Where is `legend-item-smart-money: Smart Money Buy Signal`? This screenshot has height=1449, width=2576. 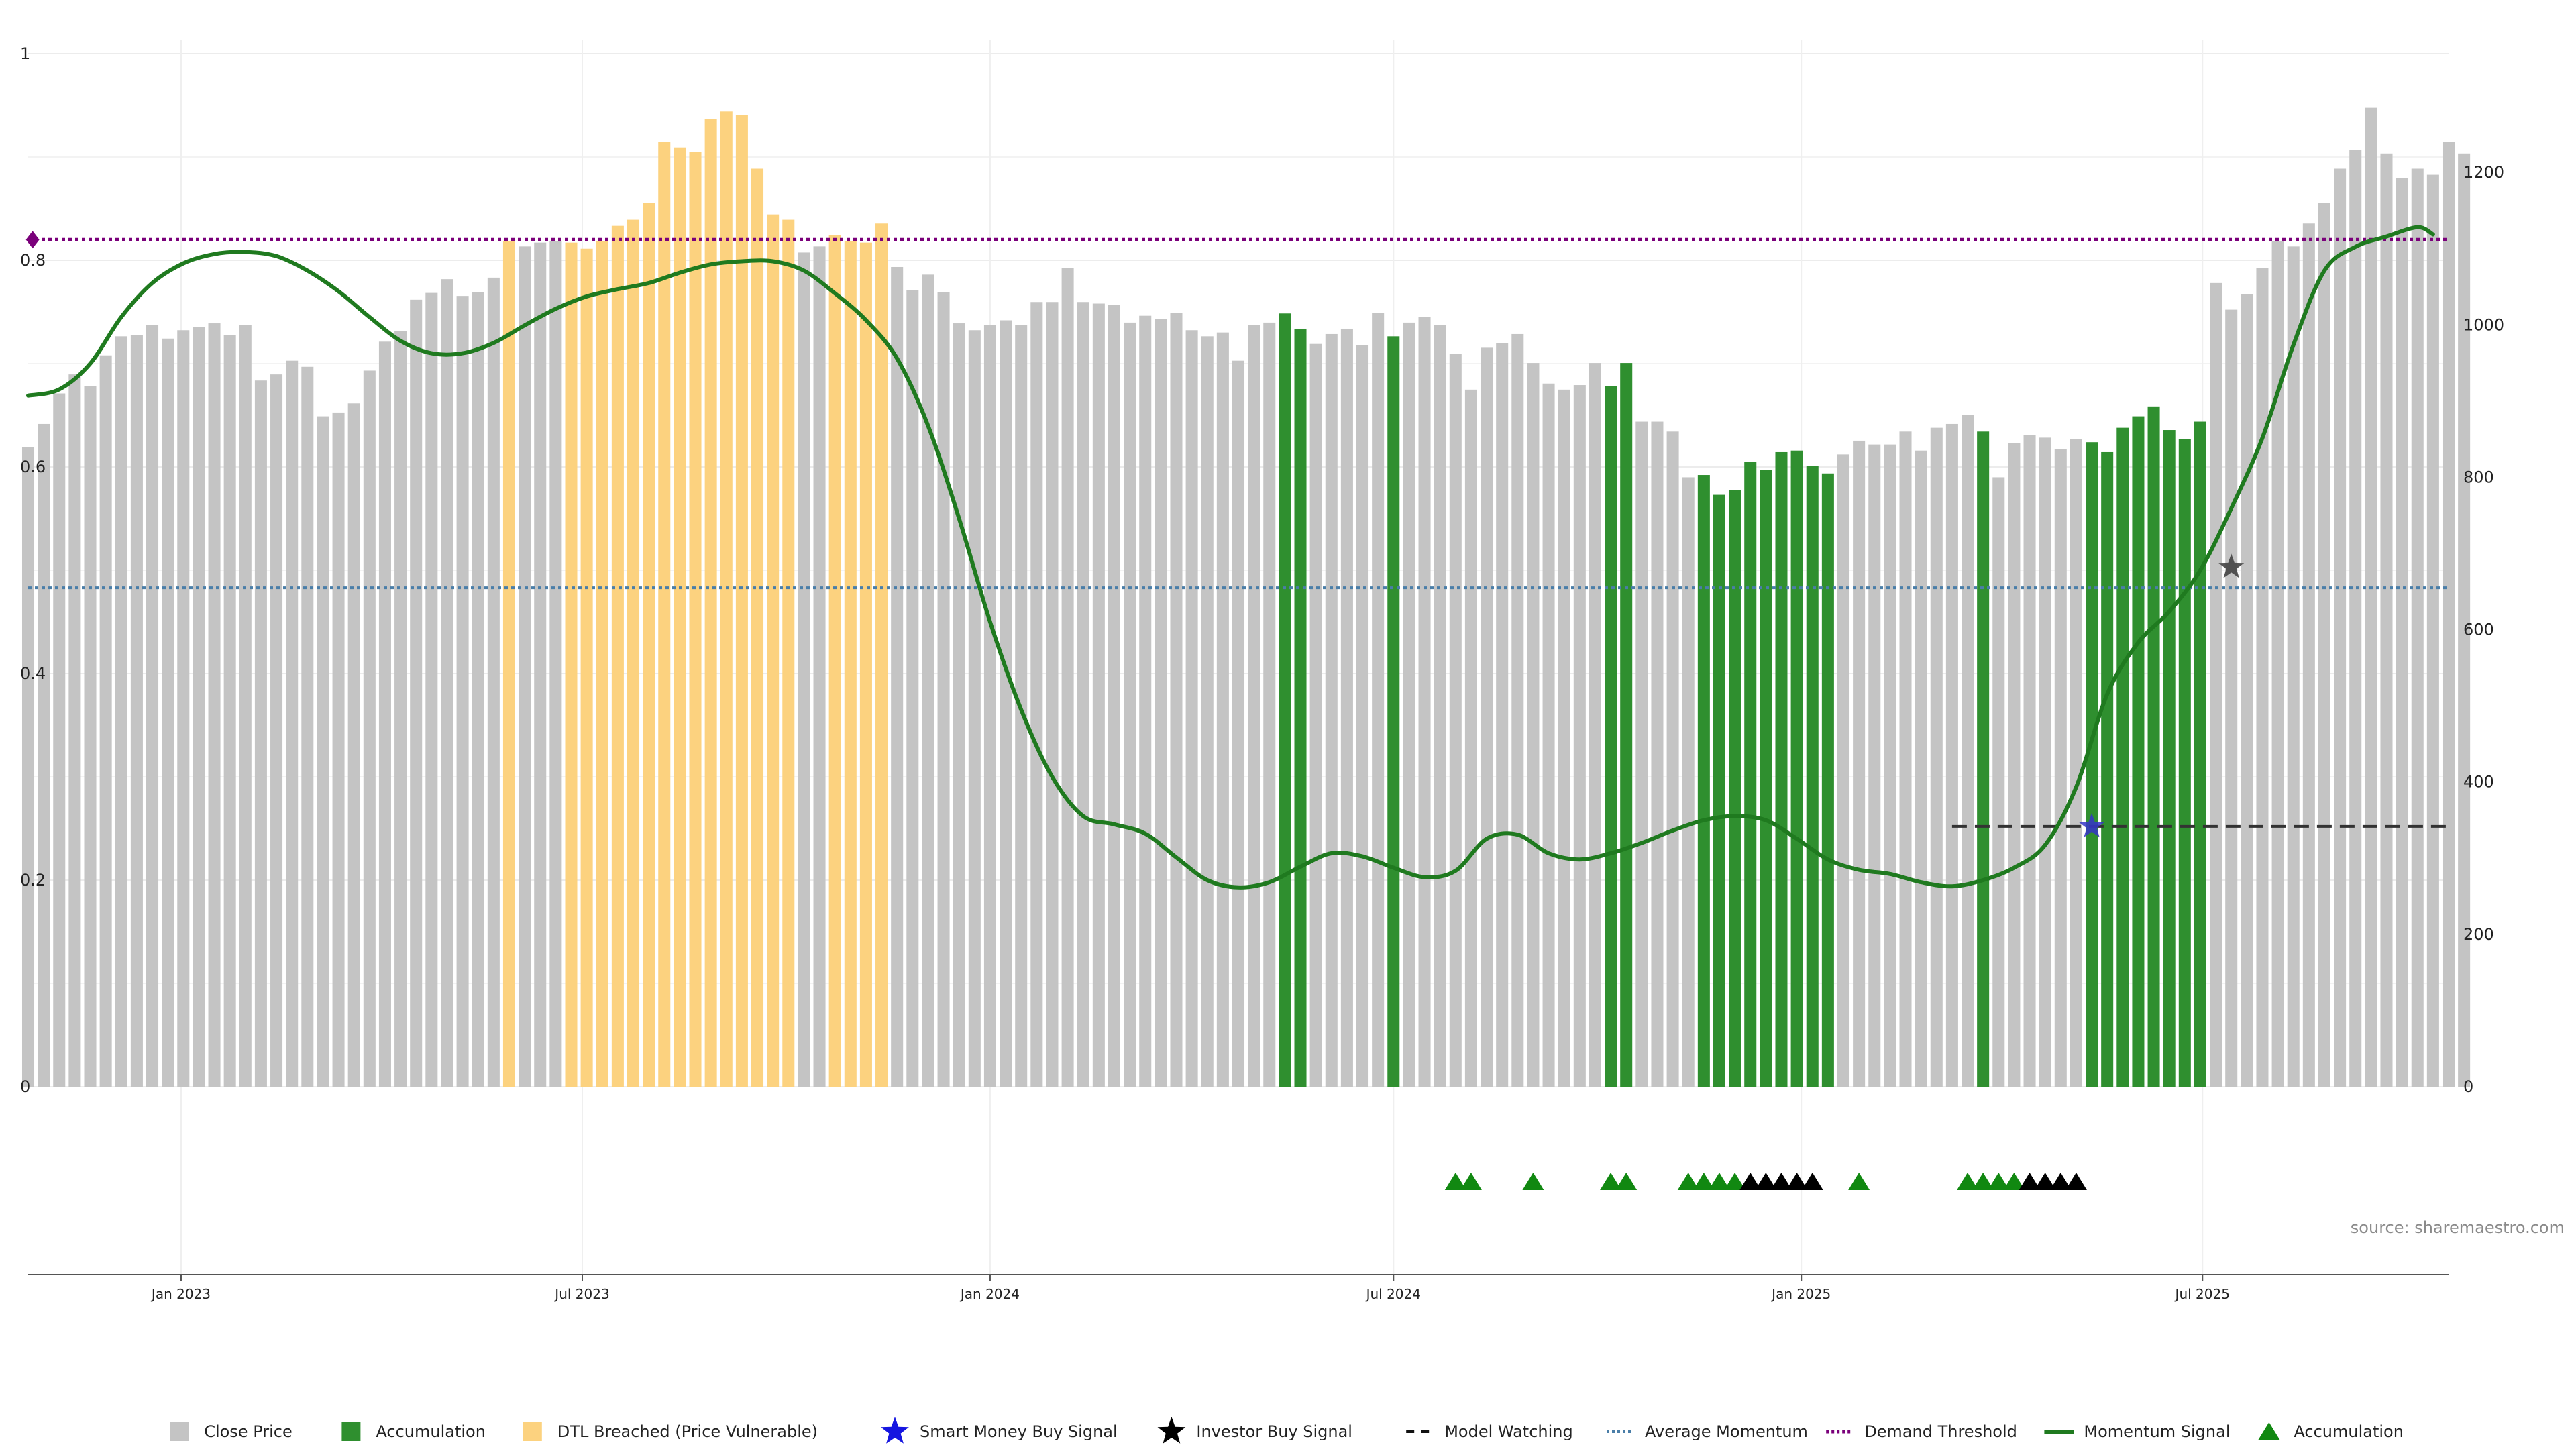
legend-item-smart-money: Smart Money Buy Signal is located at coordinates (999, 1430).